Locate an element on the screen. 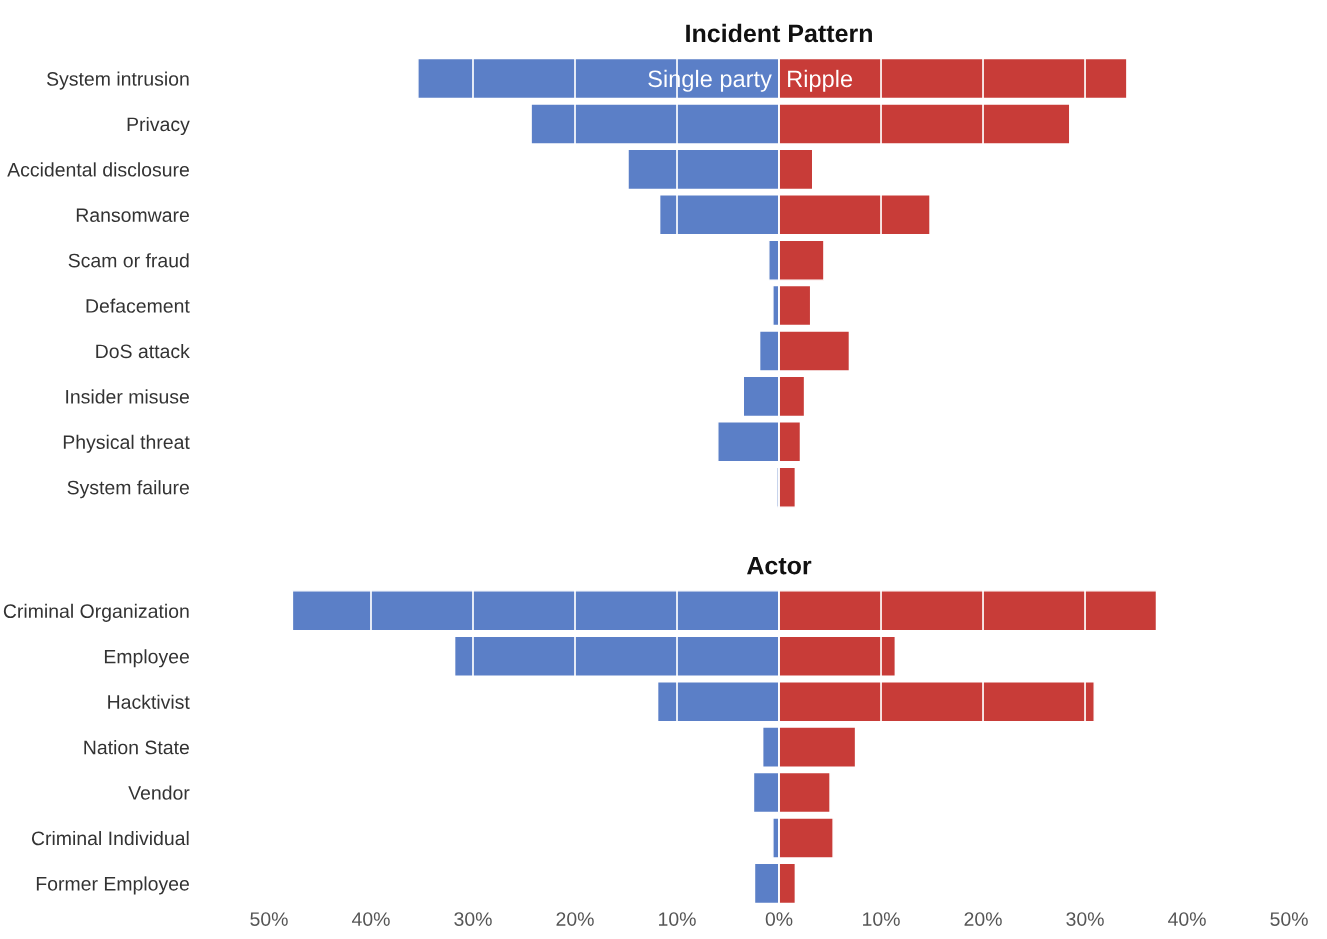 This screenshot has height=939, width=1327. y-tick-label: Hacktivist is located at coordinates (149, 701).